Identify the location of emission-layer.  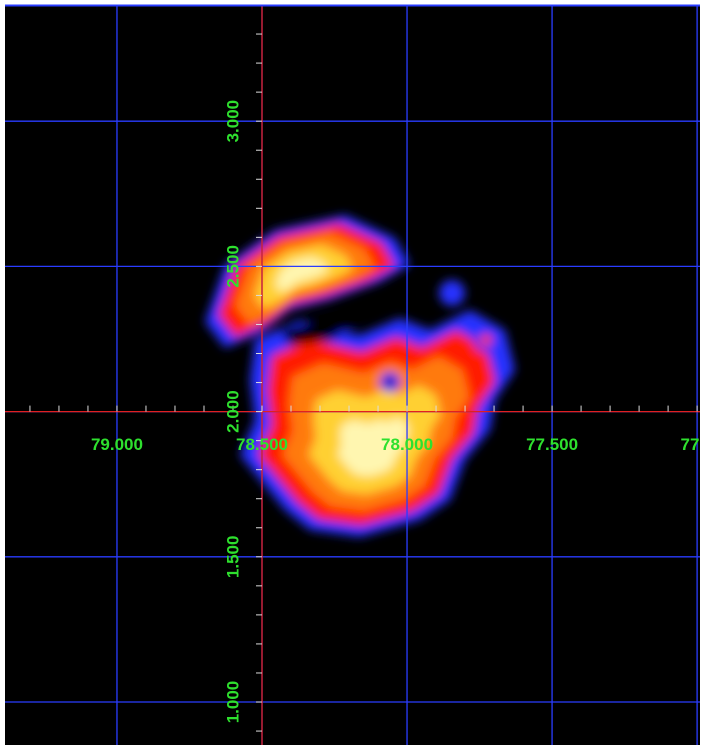
(373, 447).